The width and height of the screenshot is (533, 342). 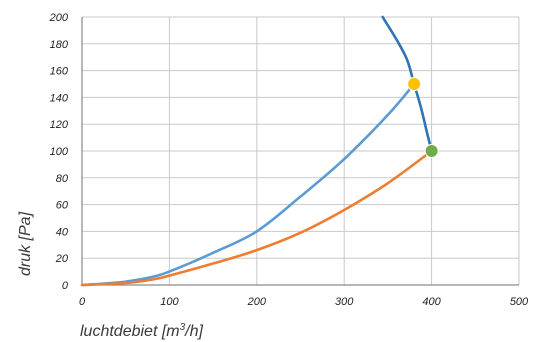 I want to click on x-axis-title-tail: /h], so click(x=193, y=331).